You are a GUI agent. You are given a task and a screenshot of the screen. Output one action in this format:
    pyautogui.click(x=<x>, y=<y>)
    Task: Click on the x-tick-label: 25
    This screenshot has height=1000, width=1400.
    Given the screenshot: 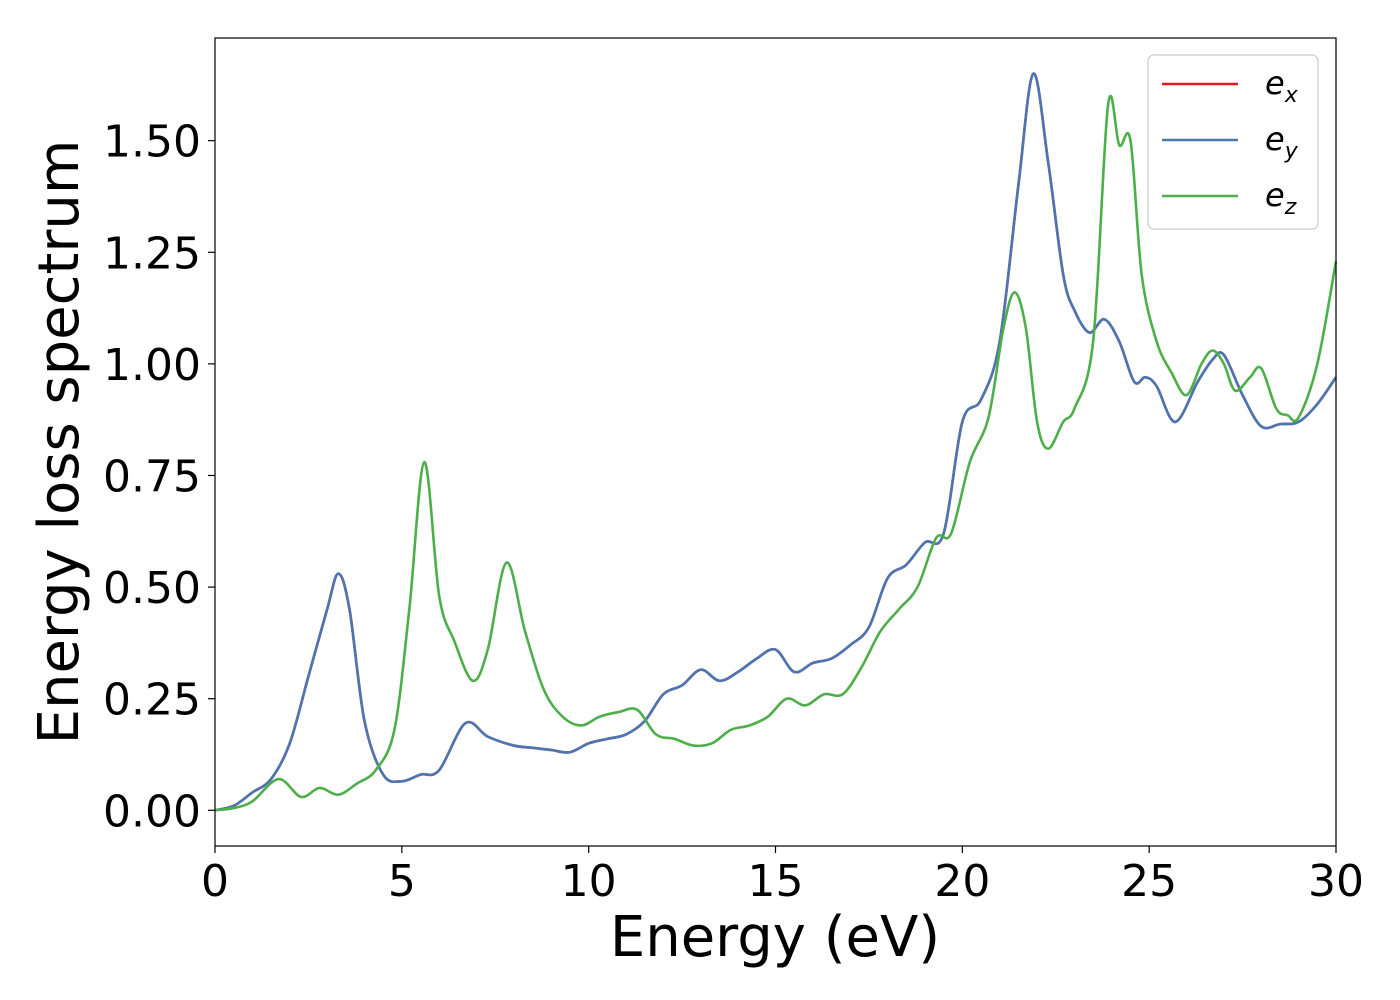 What is the action you would take?
    pyautogui.click(x=1149, y=881)
    